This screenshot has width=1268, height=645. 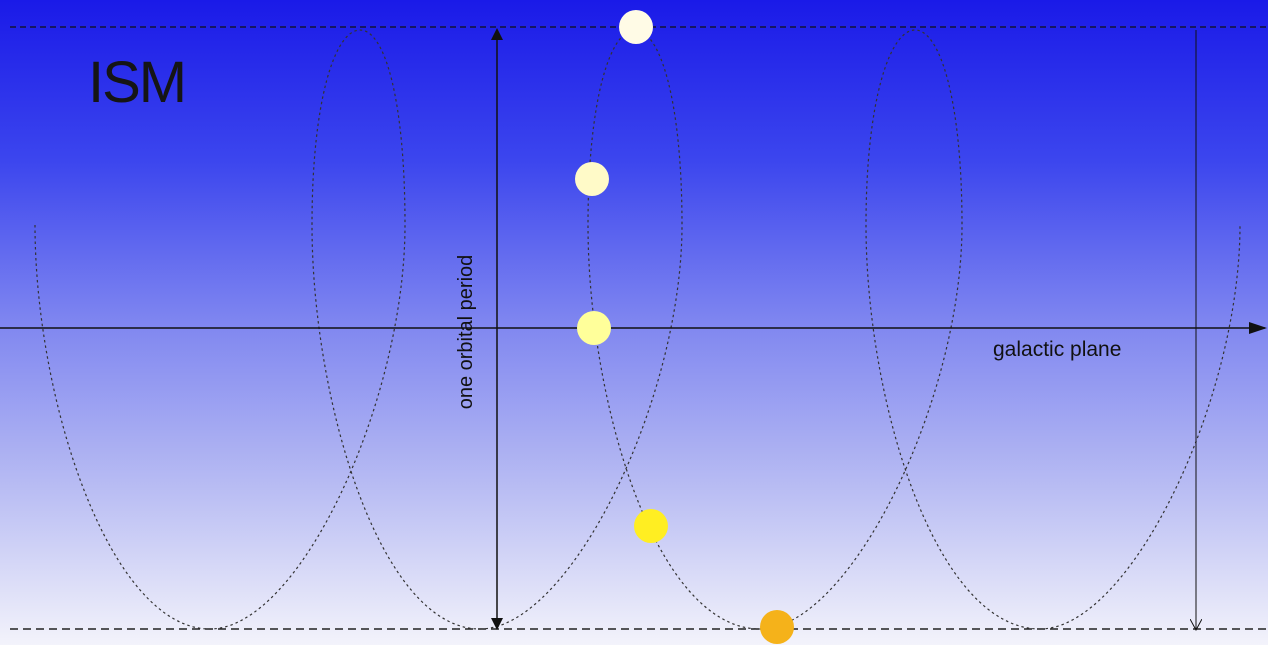 What do you see at coordinates (1057, 349) in the screenshot?
I see `galactic-plane-label: galactic plane` at bounding box center [1057, 349].